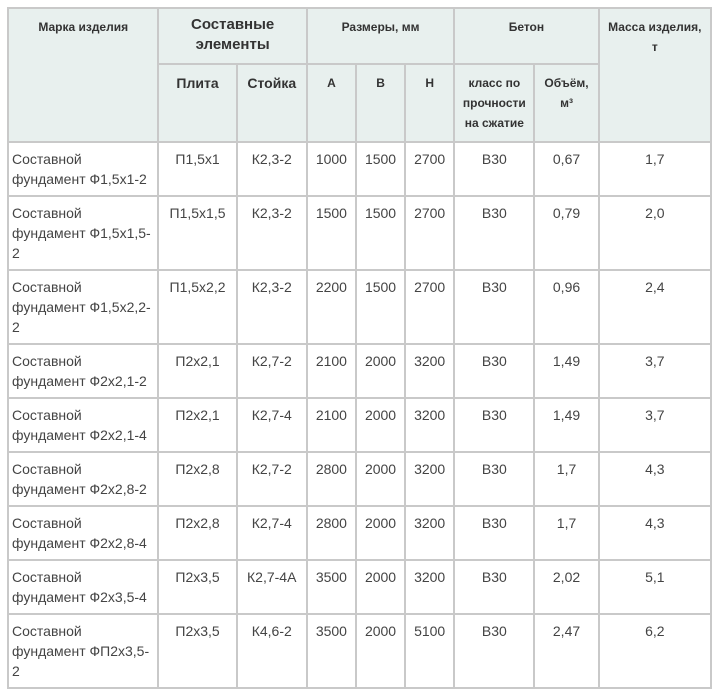  Describe the element at coordinates (197, 233) in the screenshot. I see `cell-plate: П1,5х1,5` at that location.